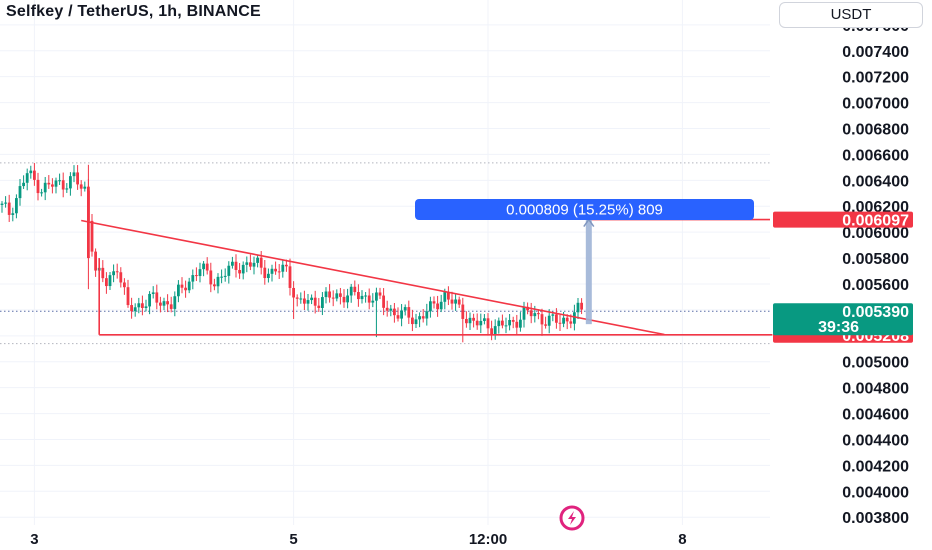 This screenshot has width=932, height=550. Describe the element at coordinates (34, 539) in the screenshot. I see `x-tick-label: 3` at that location.